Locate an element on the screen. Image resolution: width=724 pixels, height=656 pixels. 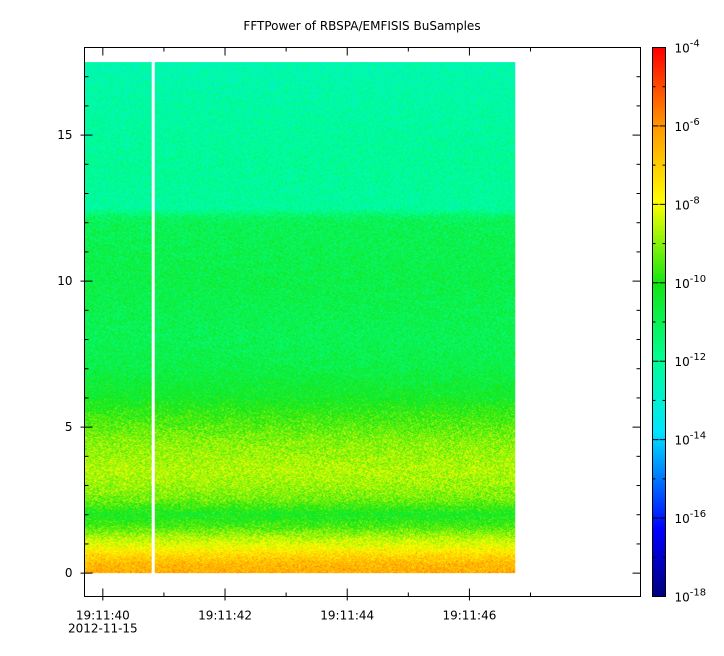
colorbar-tick-label: 10⁻⁴ is located at coordinates (687, 47).